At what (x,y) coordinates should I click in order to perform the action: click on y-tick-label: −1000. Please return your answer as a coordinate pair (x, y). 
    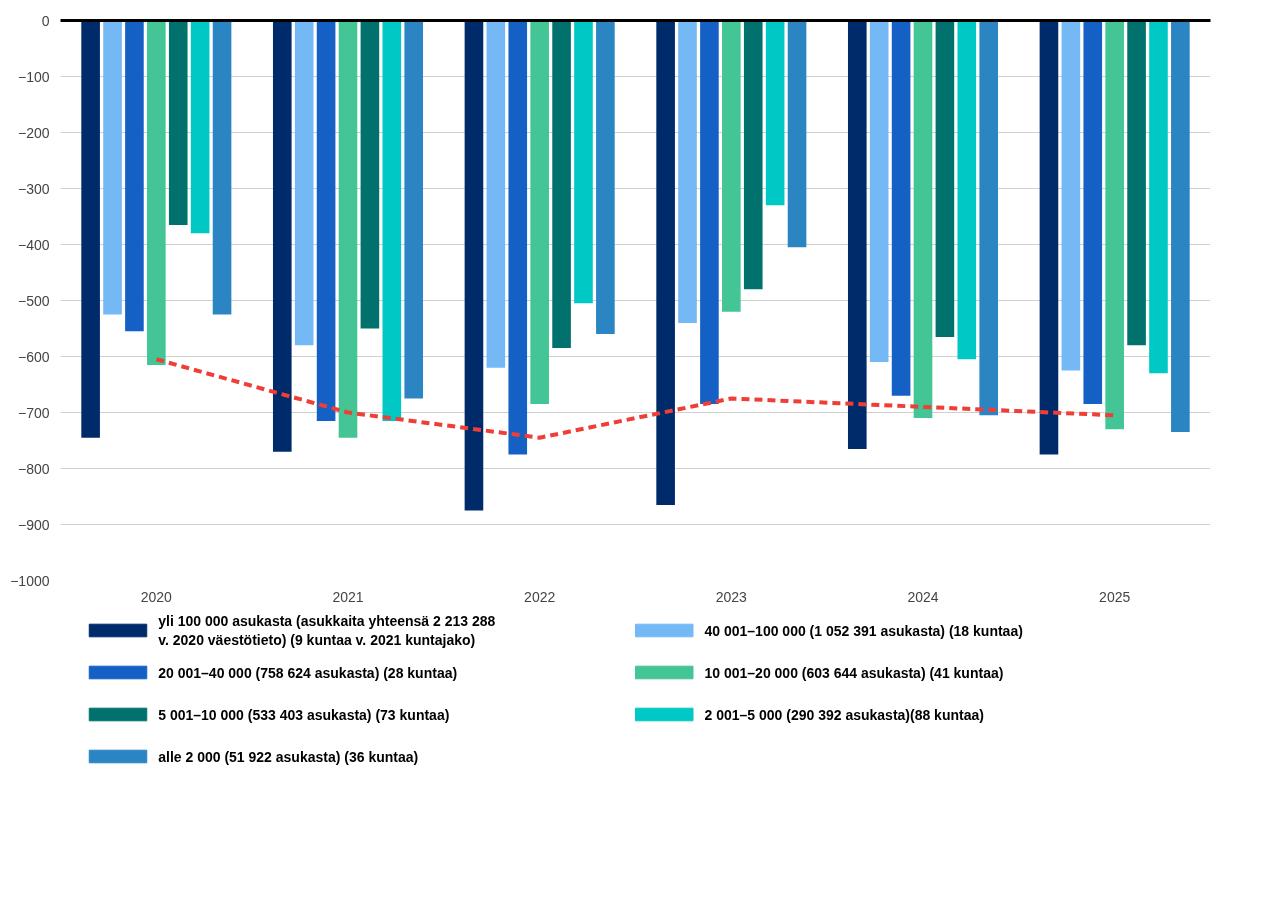
    Looking at the image, I should click on (30, 580).